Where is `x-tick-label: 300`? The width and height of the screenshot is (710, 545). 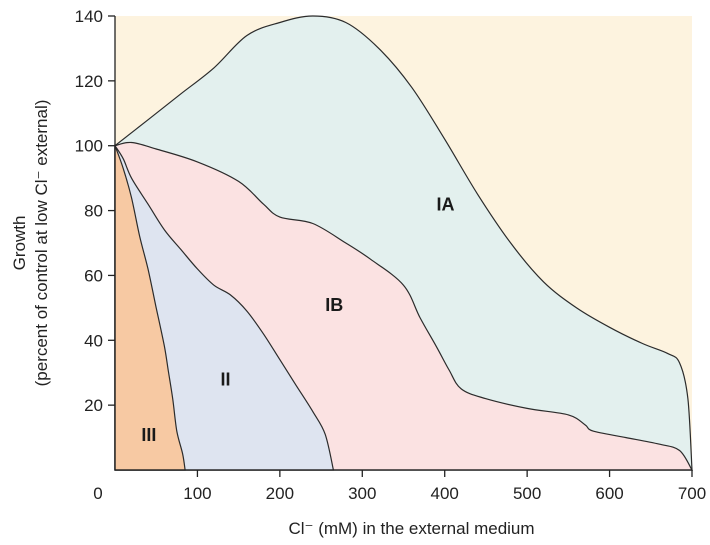 x-tick-label: 300 is located at coordinates (362, 493).